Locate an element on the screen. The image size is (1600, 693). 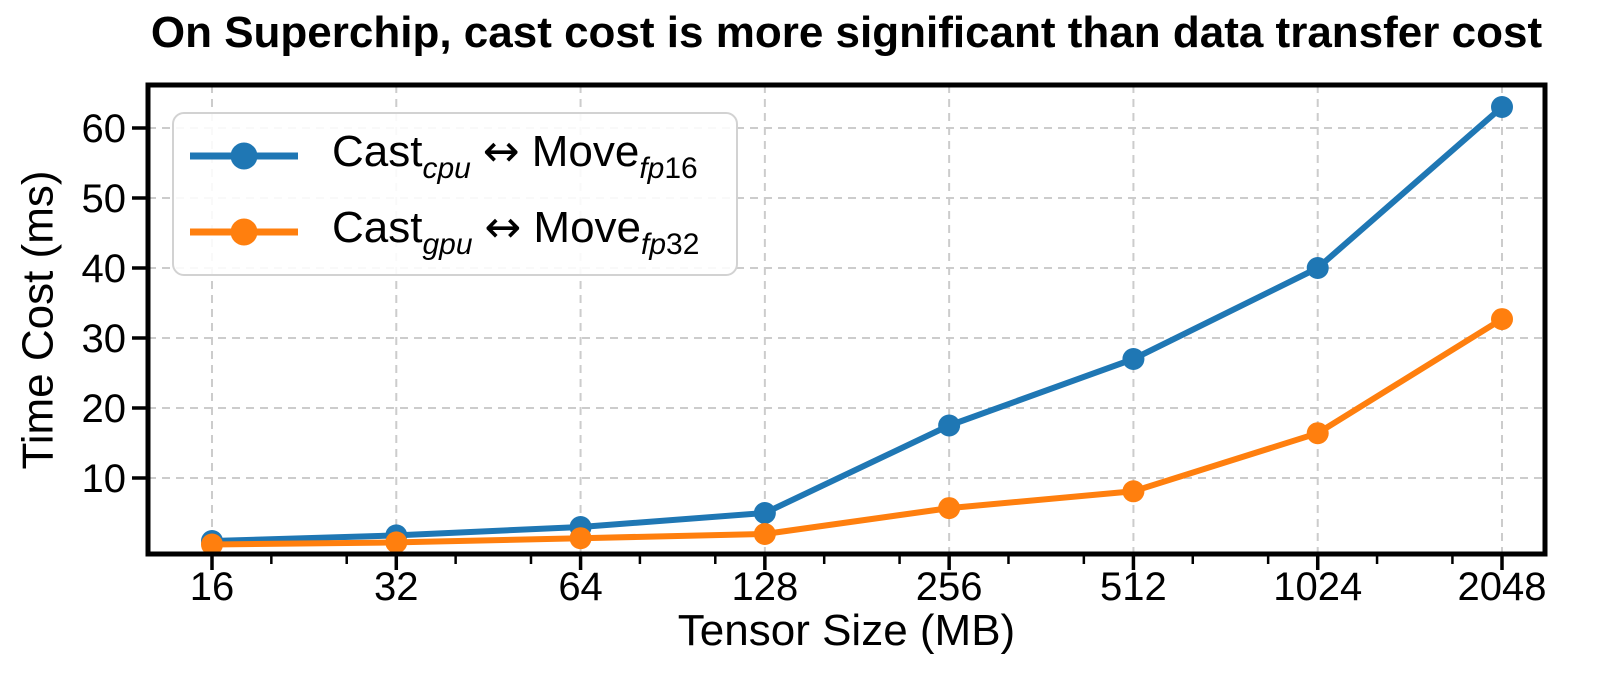
x-tick-label-64: 64 is located at coordinates (580, 587).